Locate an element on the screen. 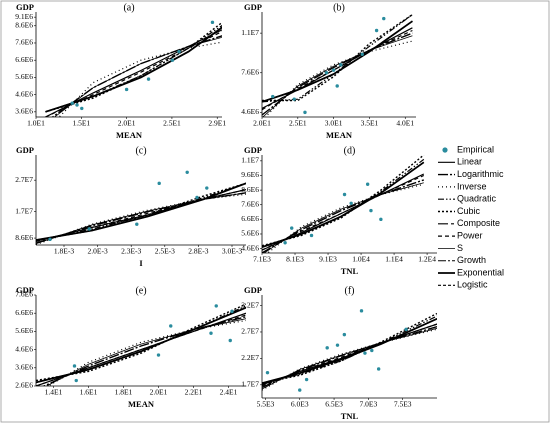 The image size is (550, 423). x-tick-label: 6.5E3 is located at coordinates (334, 404).